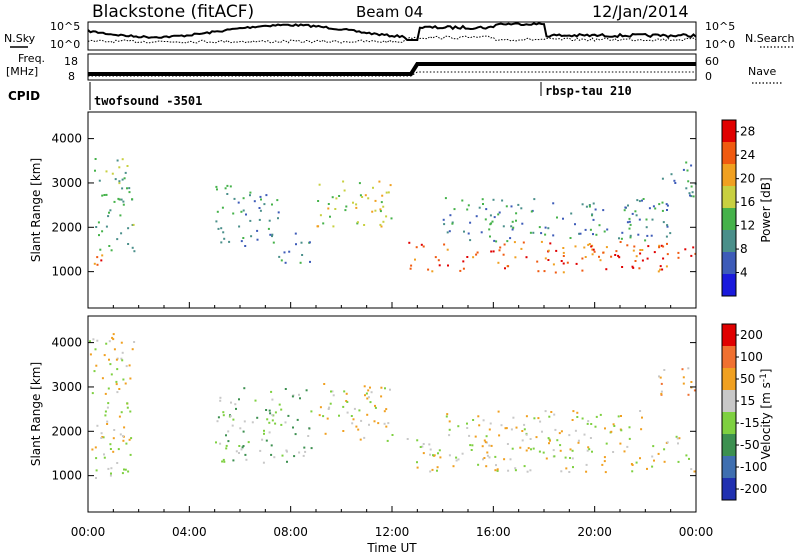 This screenshot has height=554, width=800. What do you see at coordinates (66, 387) in the screenshot?
I see `y-tick-label-3000: 3000` at bounding box center [66, 387].